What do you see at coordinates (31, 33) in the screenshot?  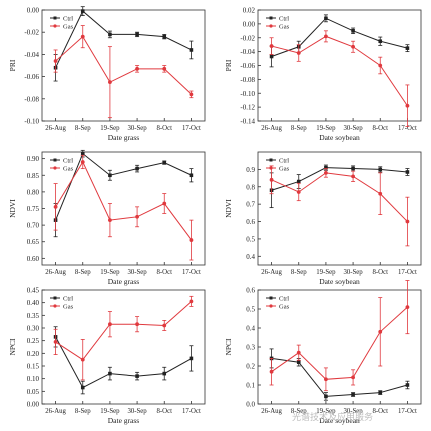 I see `y-tick-label: -0.02` at bounding box center [31, 33].